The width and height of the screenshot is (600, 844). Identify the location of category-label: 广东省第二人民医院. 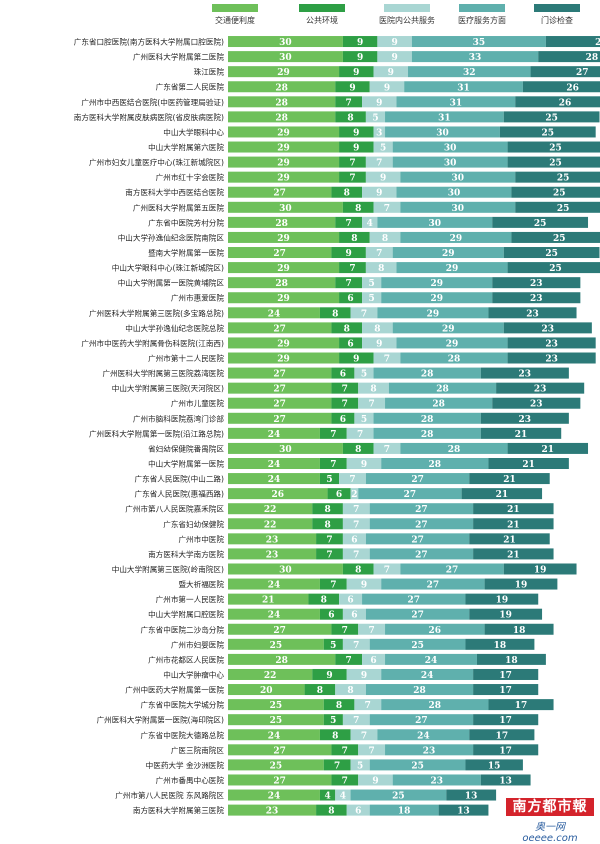
(190, 87).